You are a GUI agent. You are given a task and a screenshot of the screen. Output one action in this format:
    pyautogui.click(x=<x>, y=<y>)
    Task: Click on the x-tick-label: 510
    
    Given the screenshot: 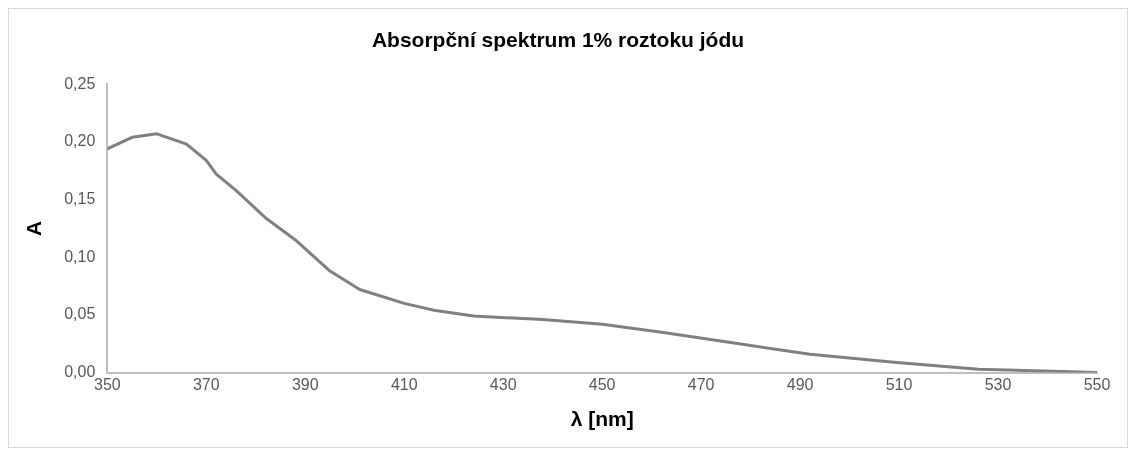 What is the action you would take?
    pyautogui.click(x=899, y=384)
    